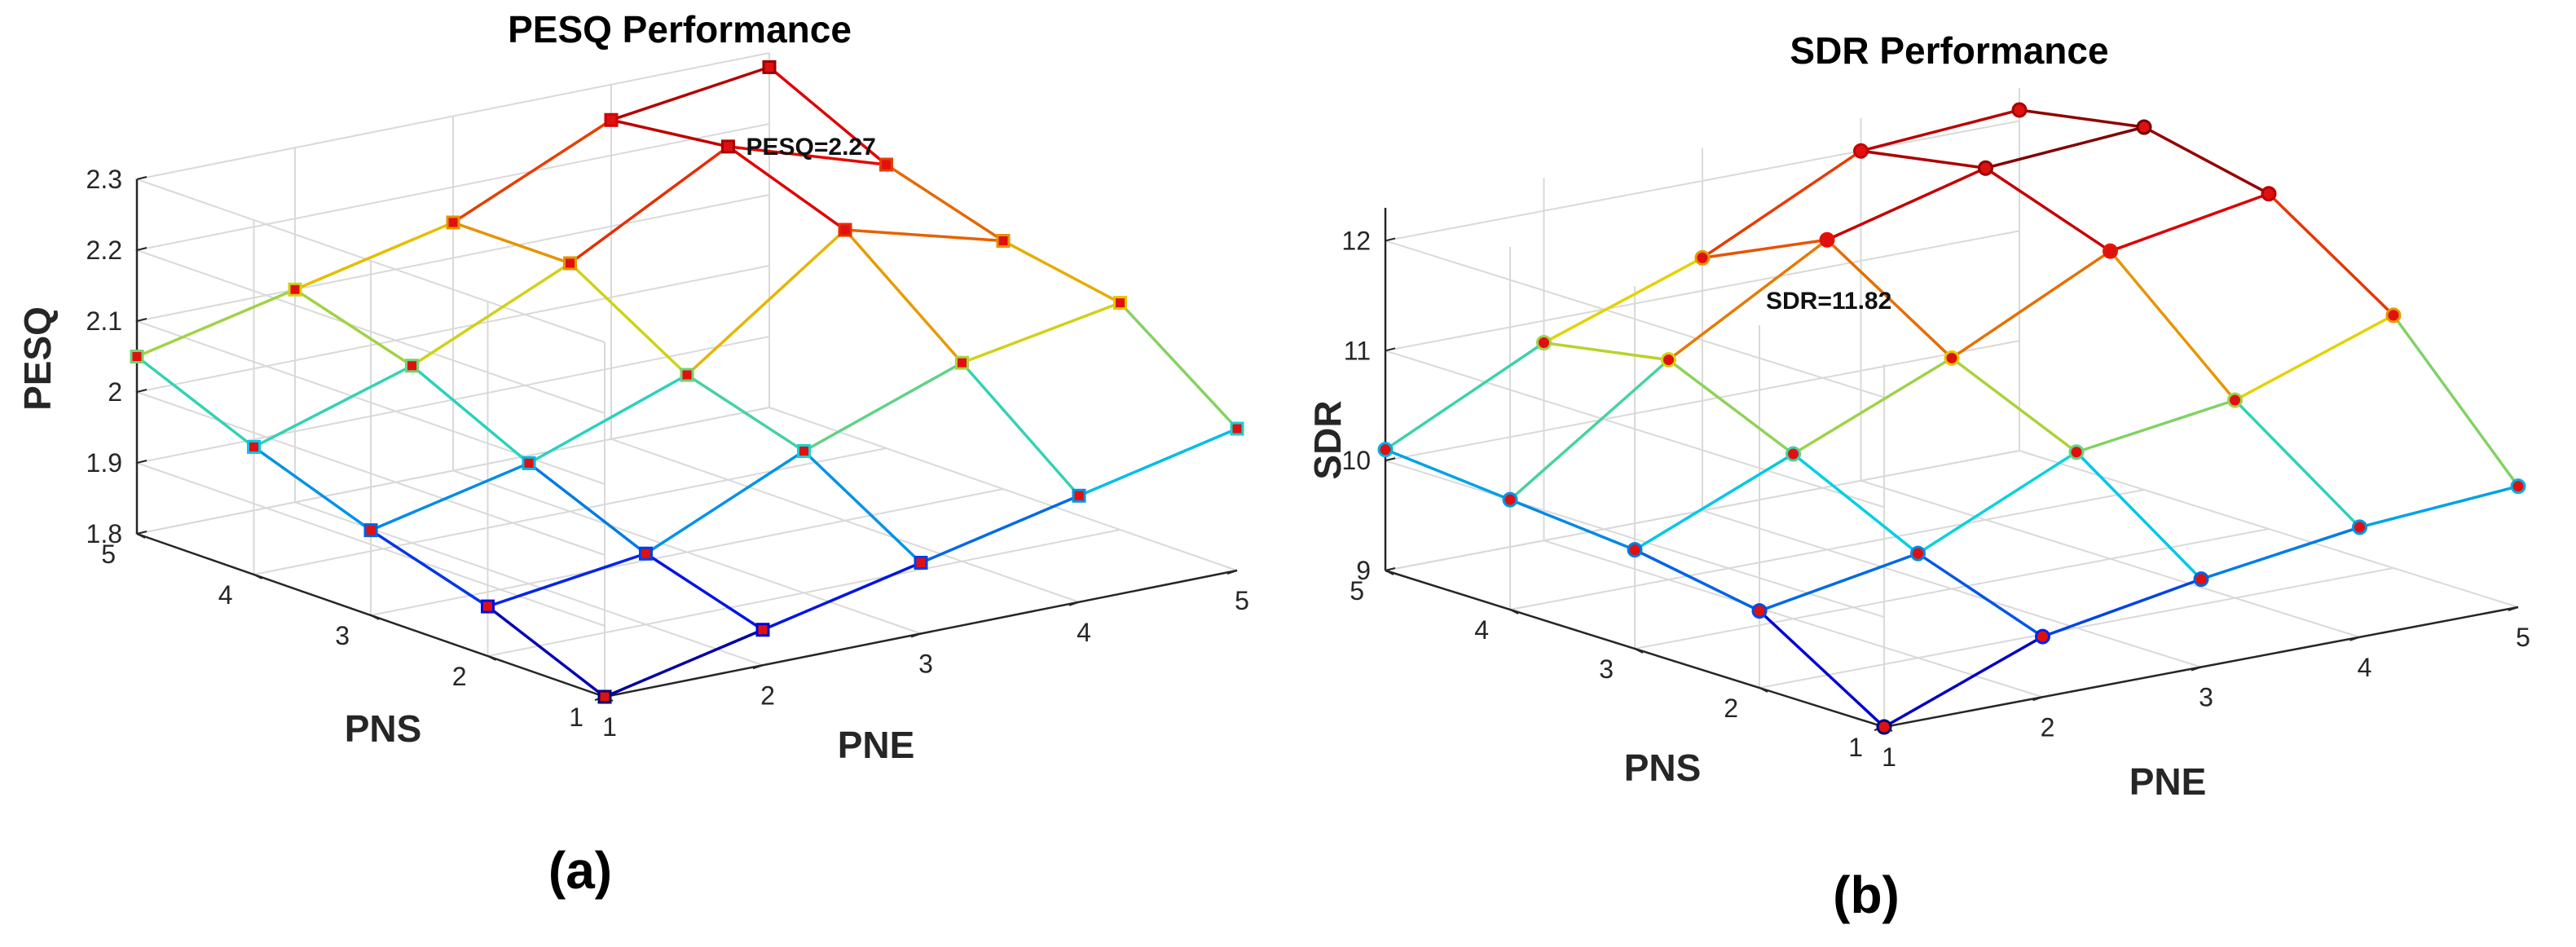 Image resolution: width=2576 pixels, height=947 pixels. What do you see at coordinates (1481, 630) in the screenshot?
I see `y-tick-label: 4` at bounding box center [1481, 630].